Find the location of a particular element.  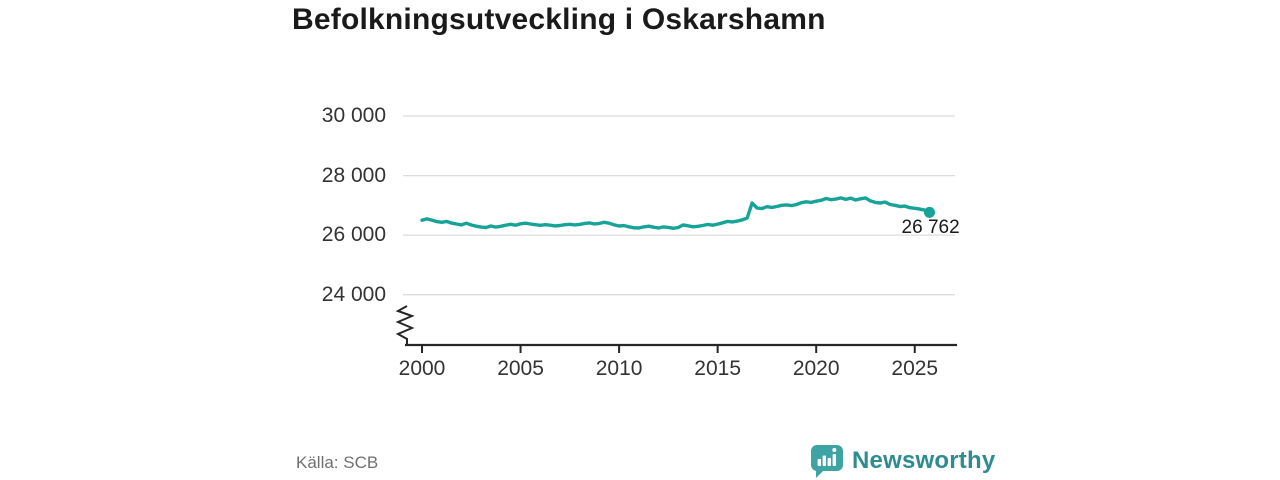

y-tick-label: 28 000 is located at coordinates (353, 175).